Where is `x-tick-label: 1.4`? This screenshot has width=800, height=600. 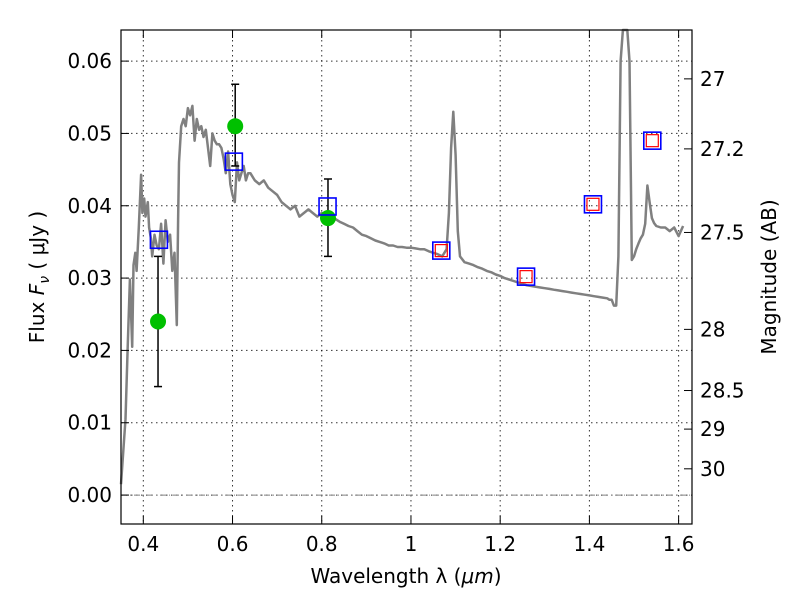
x-tick-label: 1.4 is located at coordinates (589, 544).